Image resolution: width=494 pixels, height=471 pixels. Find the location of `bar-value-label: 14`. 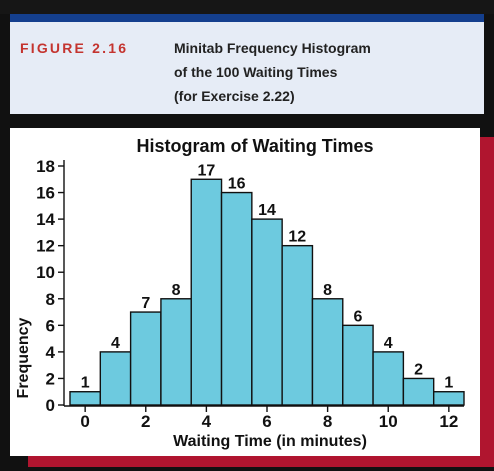

bar-value-label: 14 is located at coordinates (267, 210).